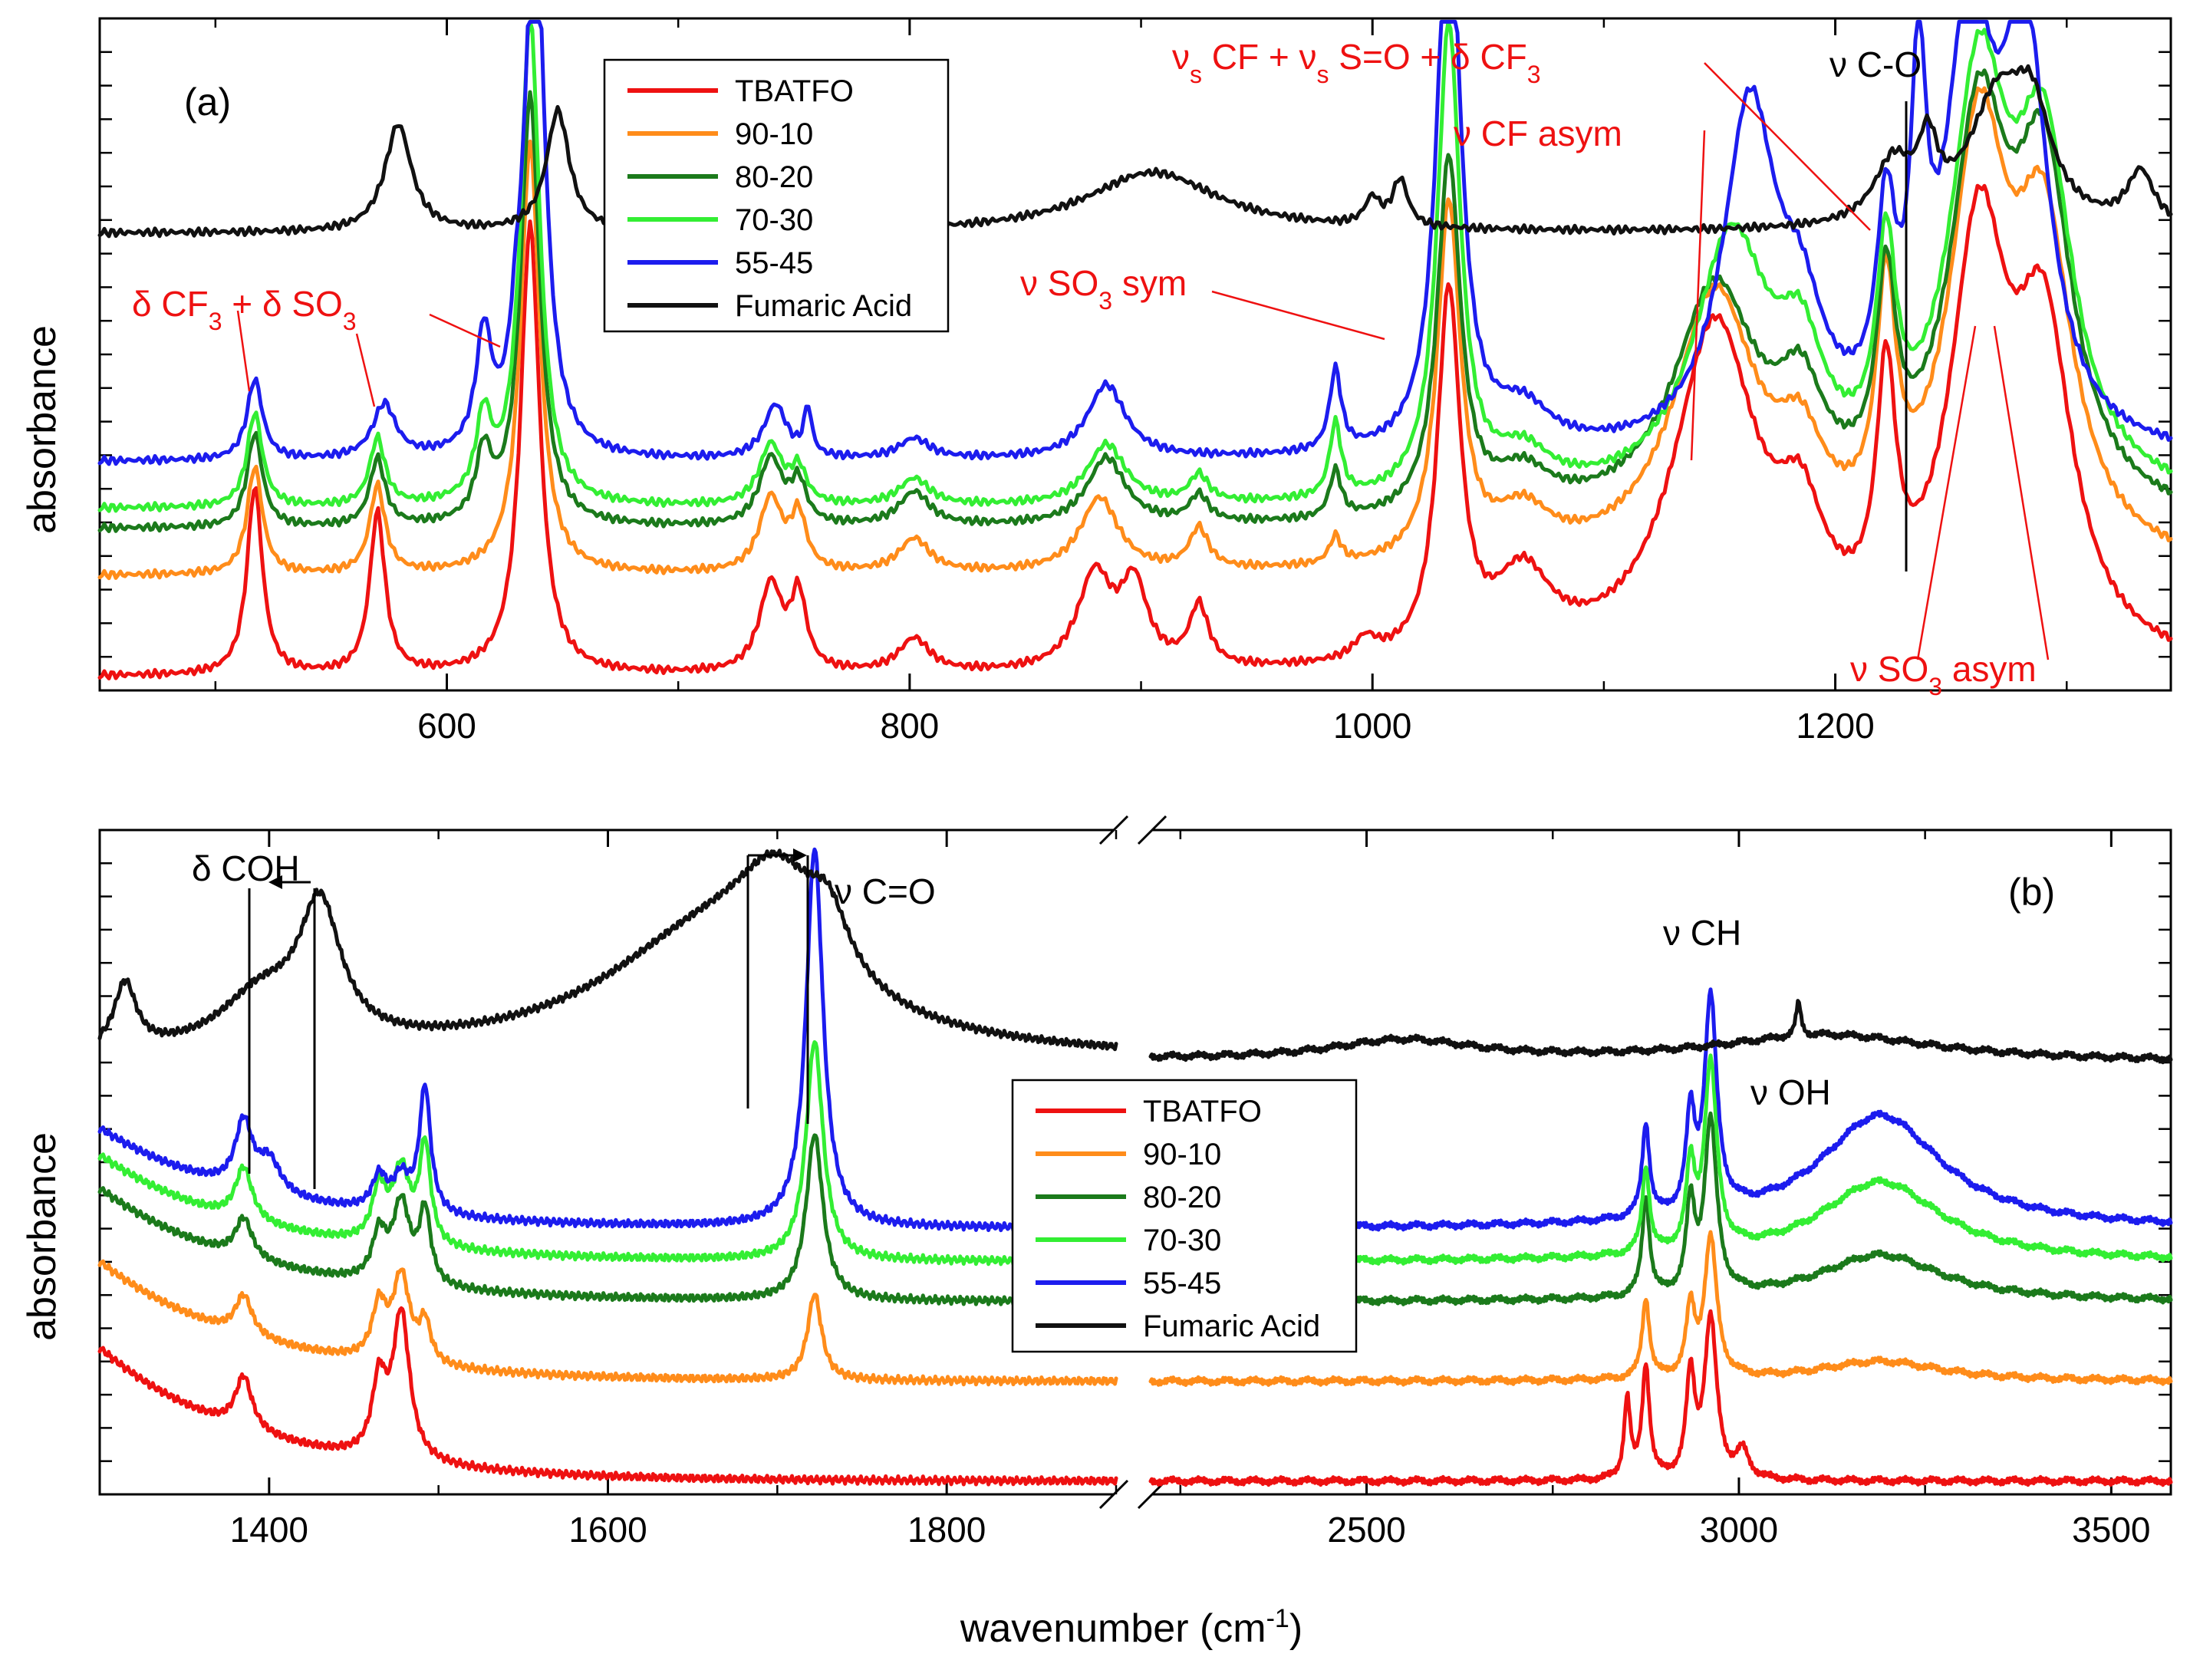 The height and width of the screenshot is (1680, 2190). I want to click on series-b-90-10-seg1, so click(1660, 1308).